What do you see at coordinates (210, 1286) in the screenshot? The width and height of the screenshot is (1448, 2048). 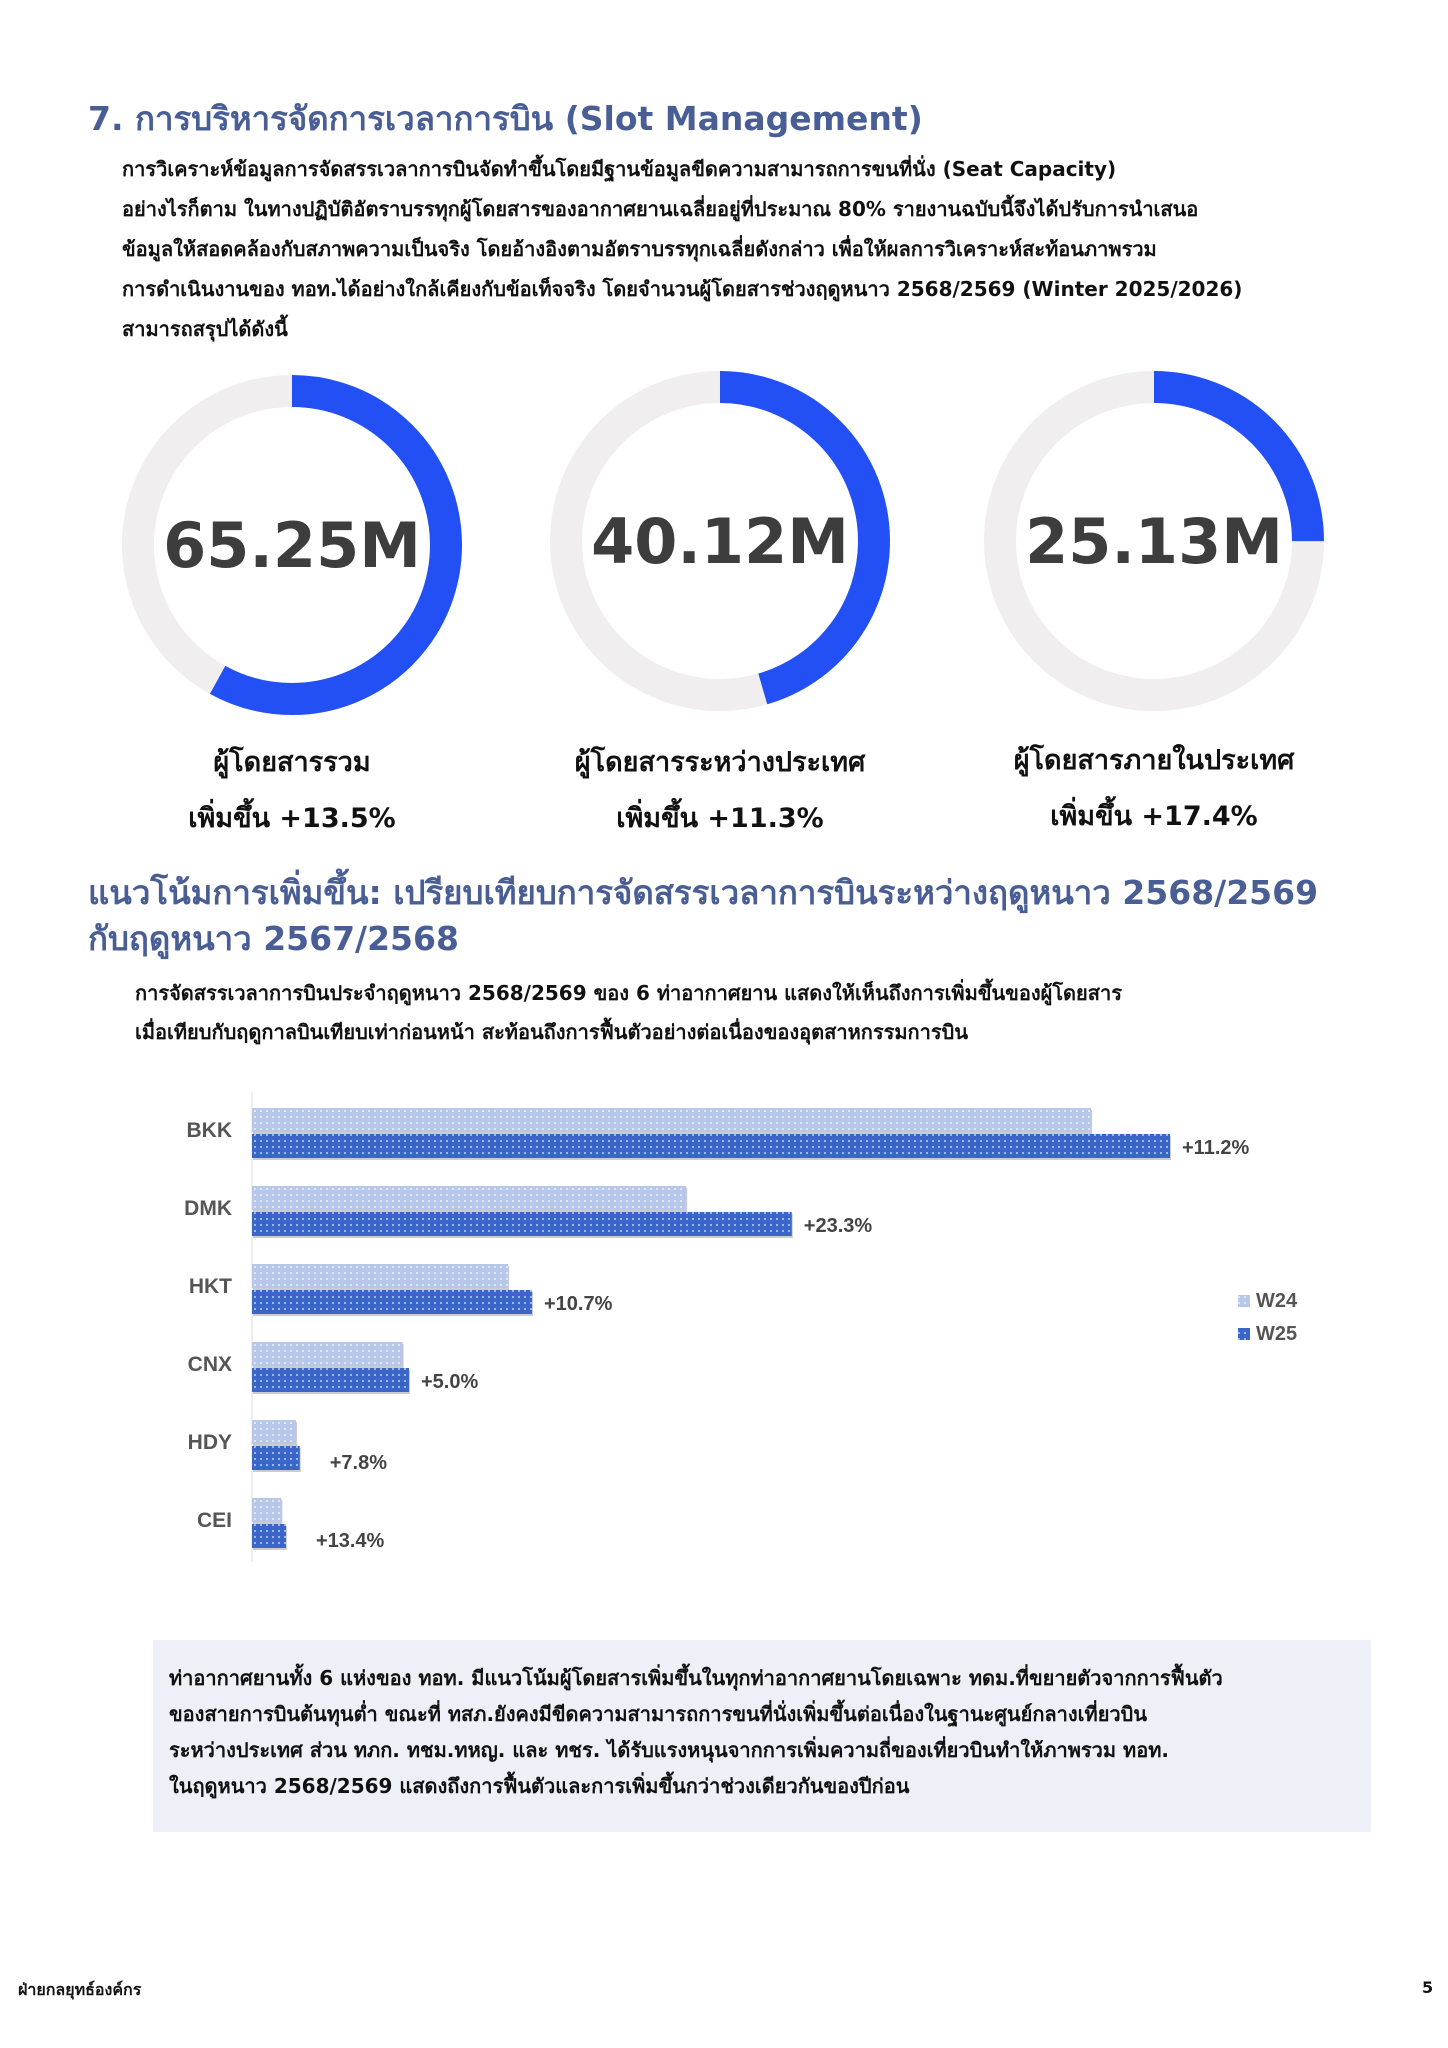 I see `category-label: HKT` at bounding box center [210, 1286].